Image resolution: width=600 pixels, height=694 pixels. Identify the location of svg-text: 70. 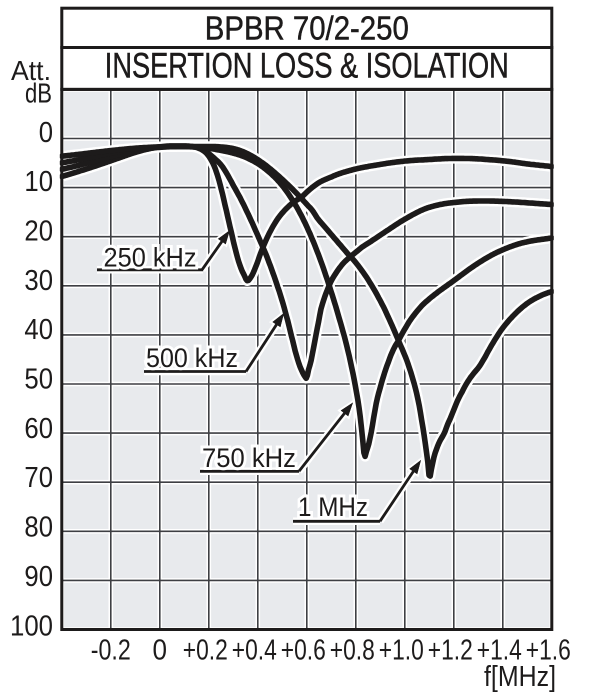
(38, 478).